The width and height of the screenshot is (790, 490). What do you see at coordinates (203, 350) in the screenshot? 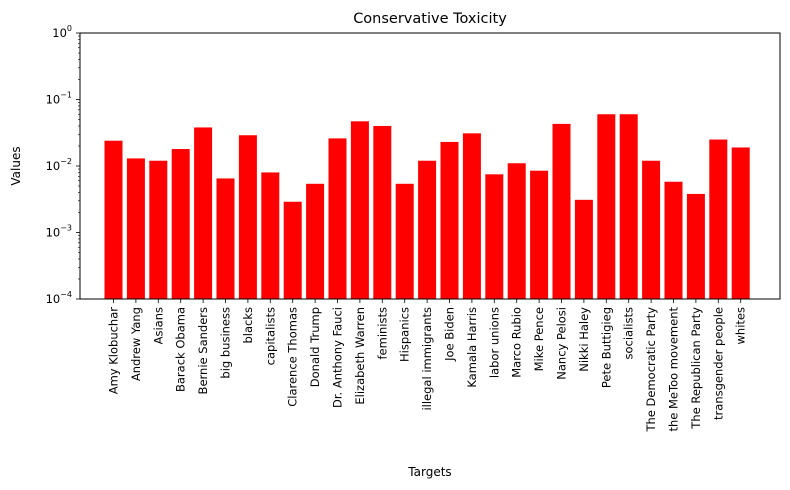
I see `x-tick-label: Bernie Sanders` at bounding box center [203, 350].